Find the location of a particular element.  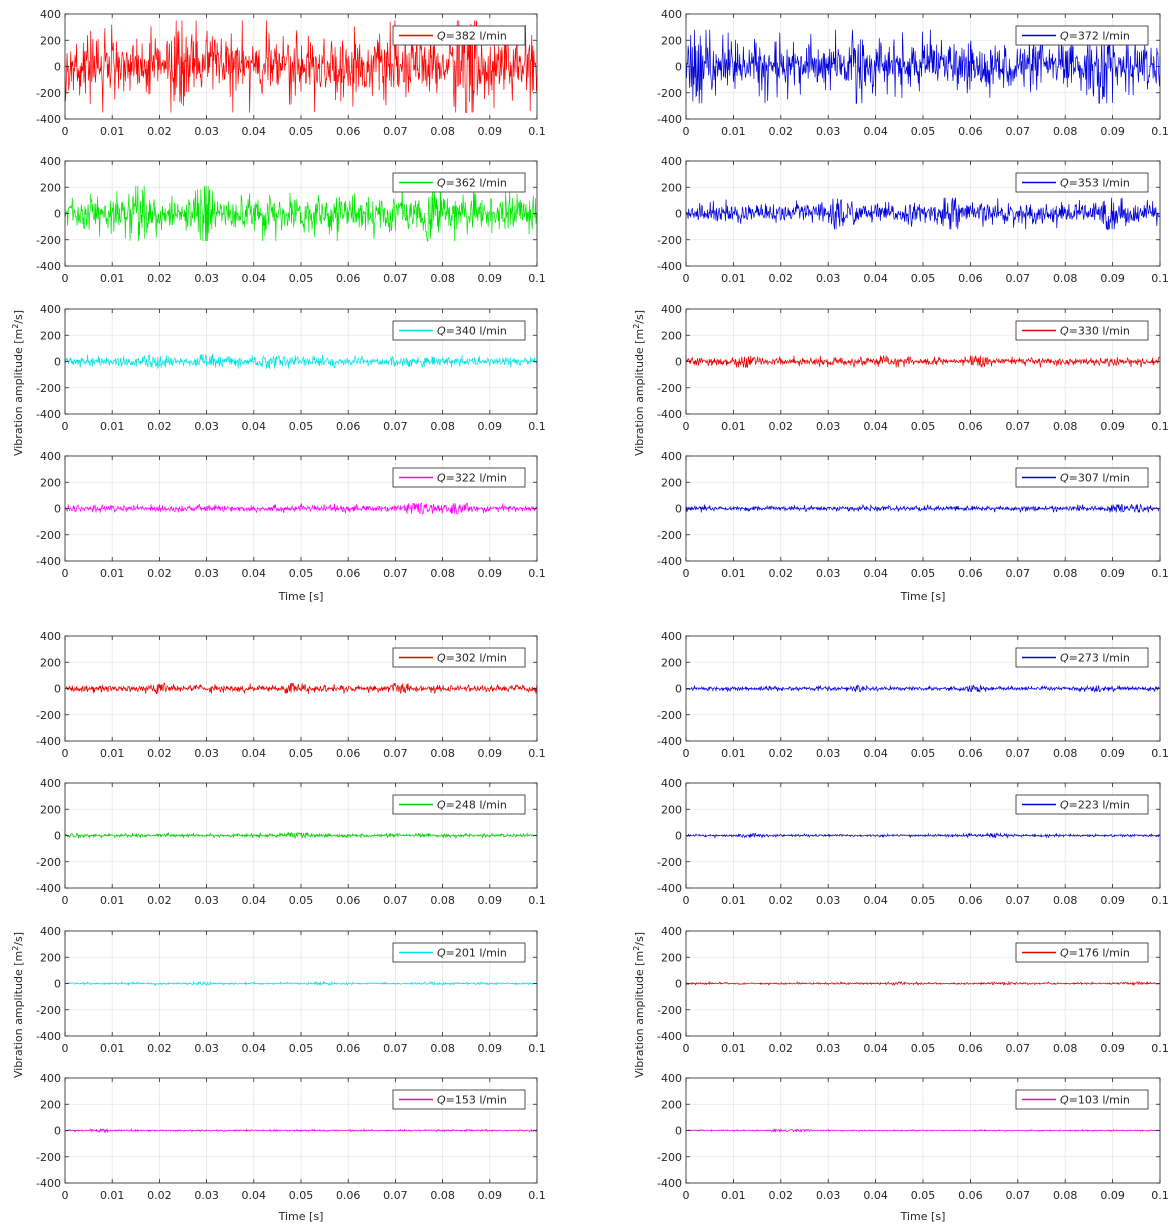

legend-label: Q=340 l/min is located at coordinates (472, 331).